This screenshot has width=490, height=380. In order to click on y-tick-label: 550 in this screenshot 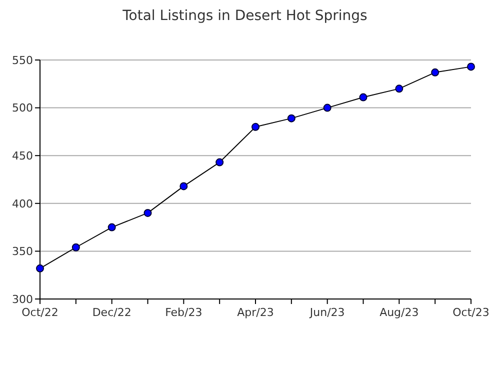, I will do `click(22, 60)`.